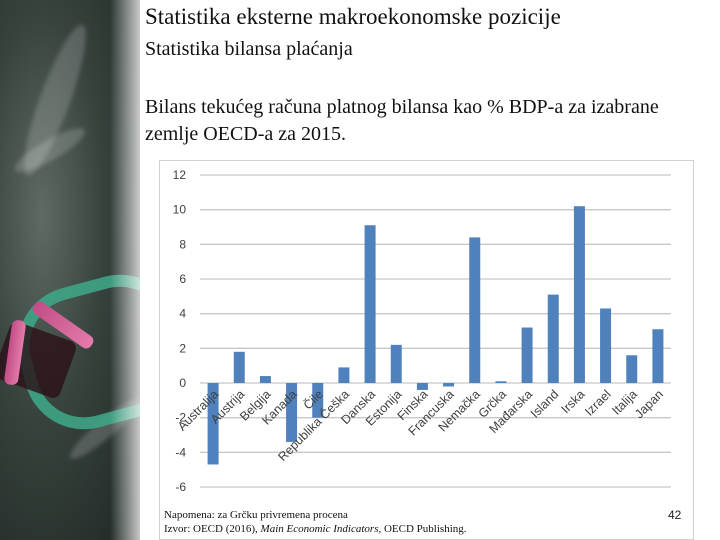 This screenshot has width=720, height=540. Describe the element at coordinates (180, 452) in the screenshot. I see `y-tick-label: -4` at that location.